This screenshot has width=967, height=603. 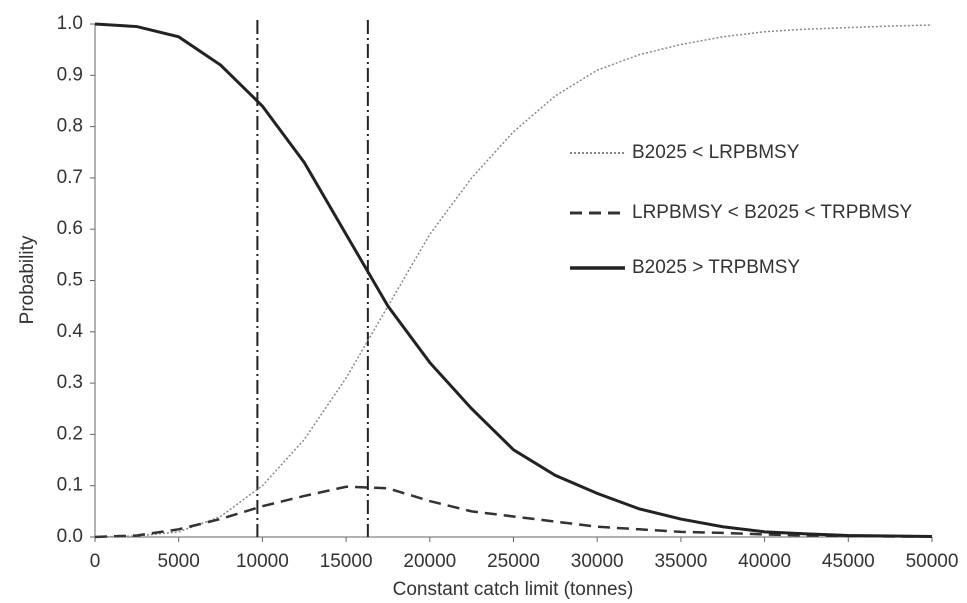 I want to click on y-tick-label: 0.6, so click(x=70, y=228).